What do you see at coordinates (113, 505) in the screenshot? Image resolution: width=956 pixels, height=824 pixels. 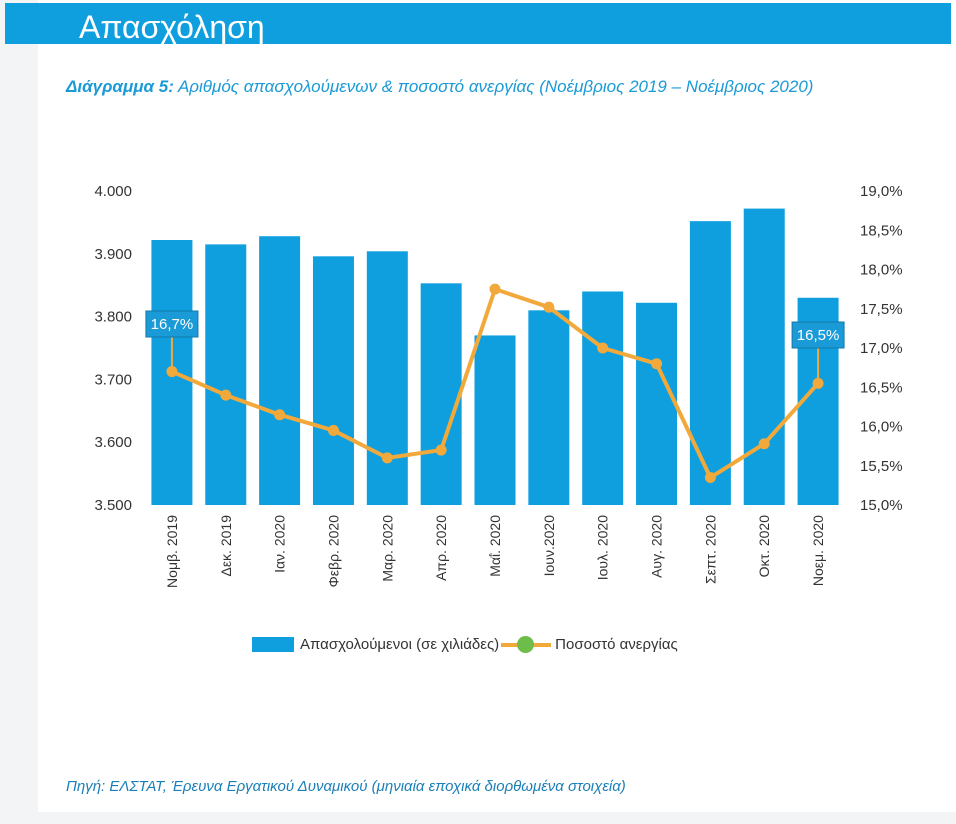 I see `y-left-tick-label: 3.500` at bounding box center [113, 505].